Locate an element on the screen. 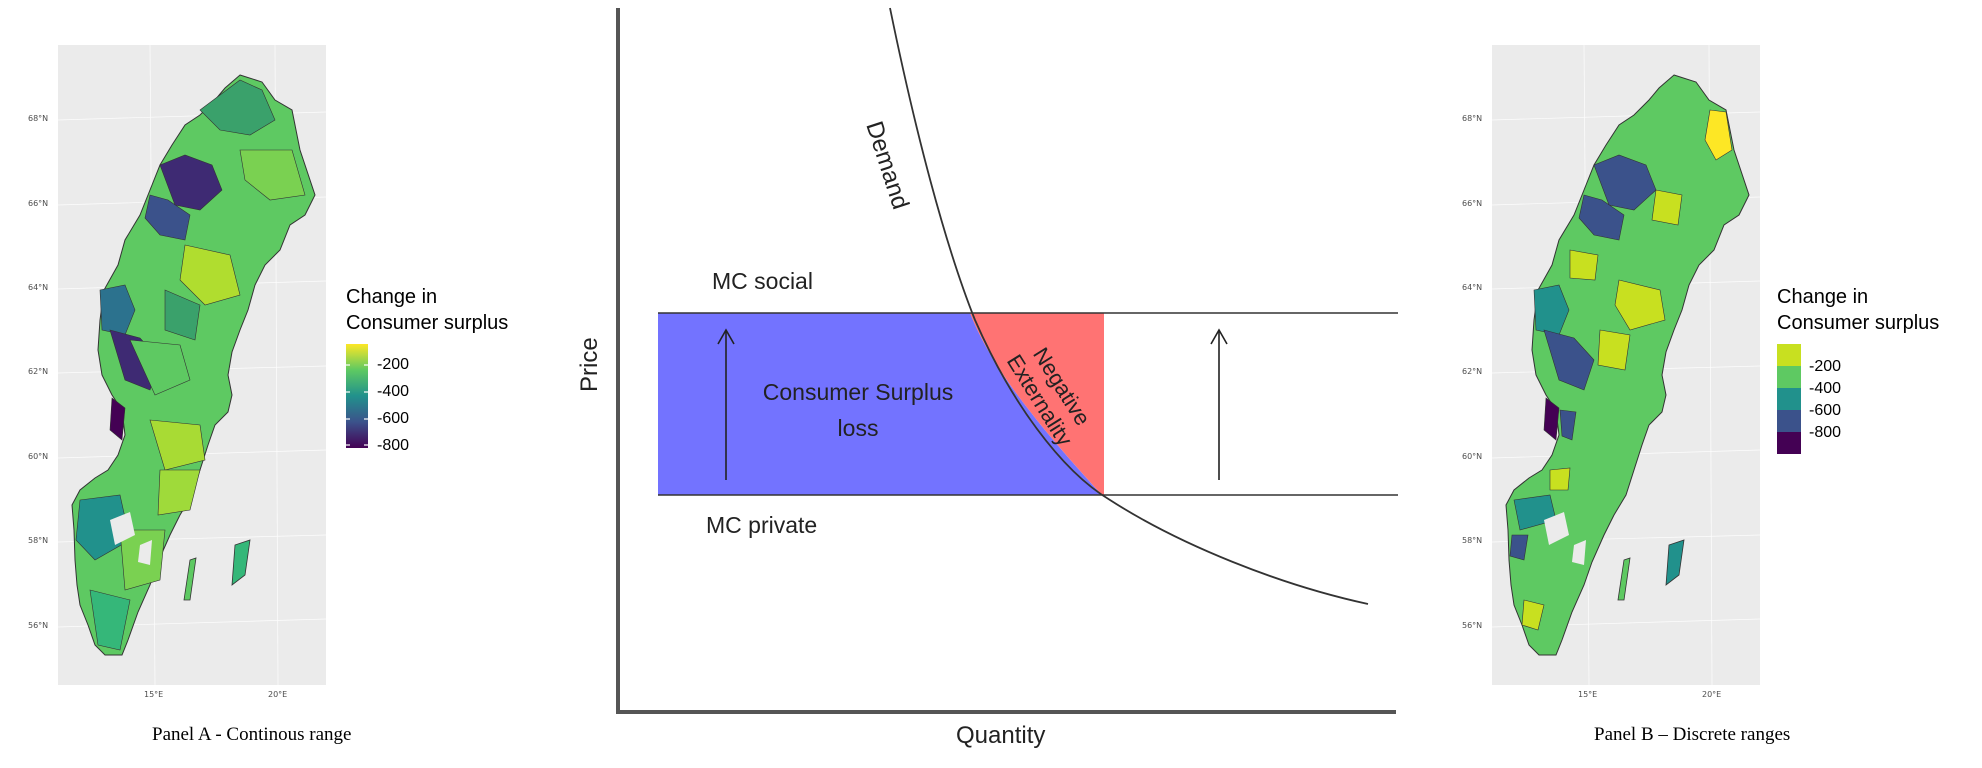 The image size is (1982, 768). panel-a-lat-tick: 62°N is located at coordinates (38, 371).